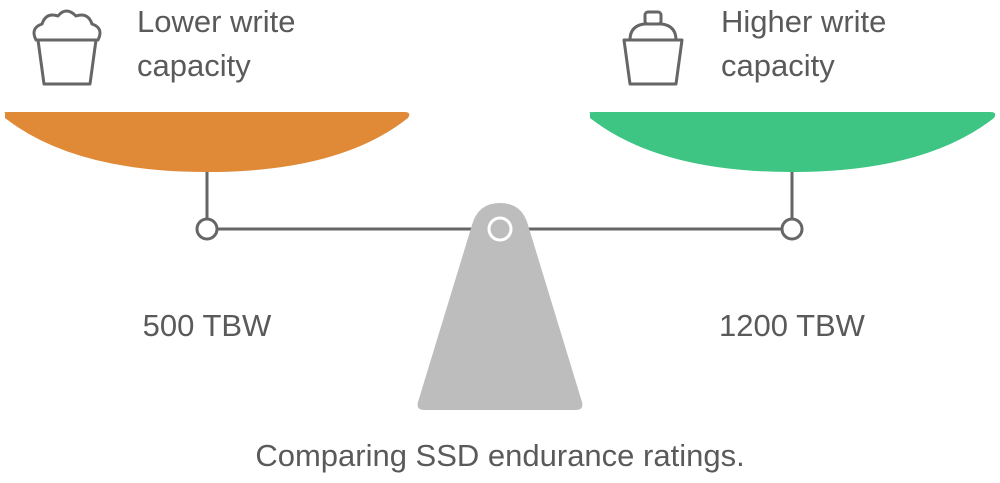 This screenshot has height=483, width=1000. What do you see at coordinates (500, 229) in the screenshot?
I see `pivot` at bounding box center [500, 229].